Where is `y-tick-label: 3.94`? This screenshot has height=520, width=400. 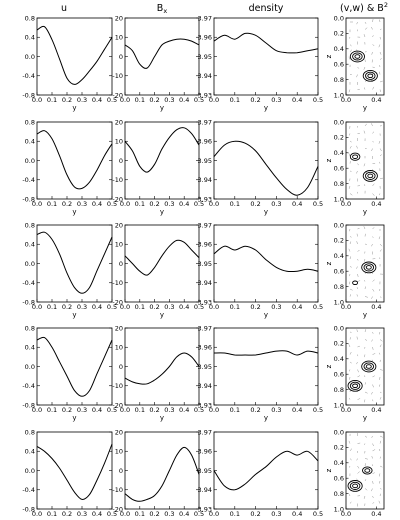
y-tick-label: 3.94 is located at coordinates (205, 76).